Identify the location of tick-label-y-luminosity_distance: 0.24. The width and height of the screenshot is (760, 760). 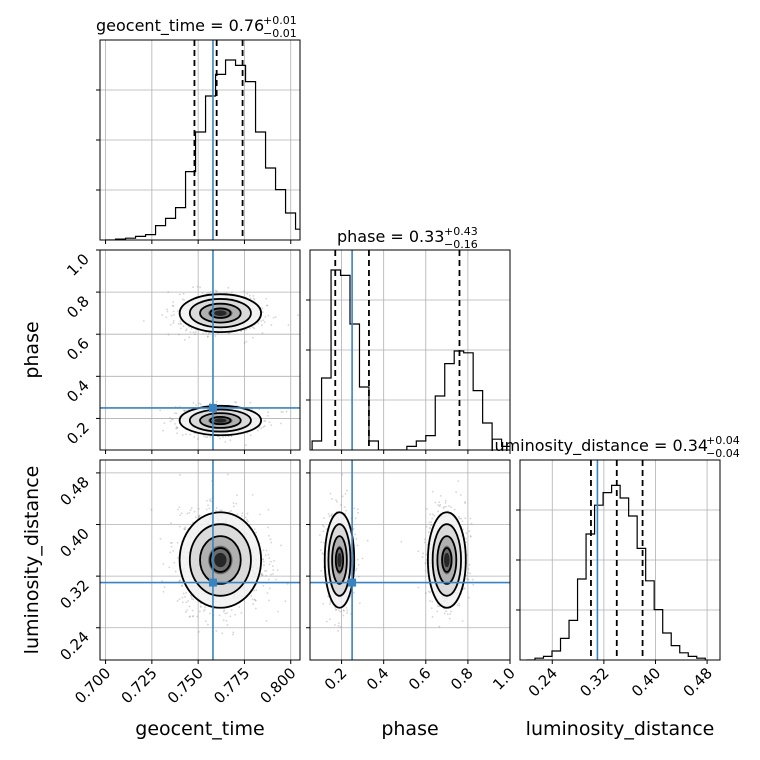
(74, 646).